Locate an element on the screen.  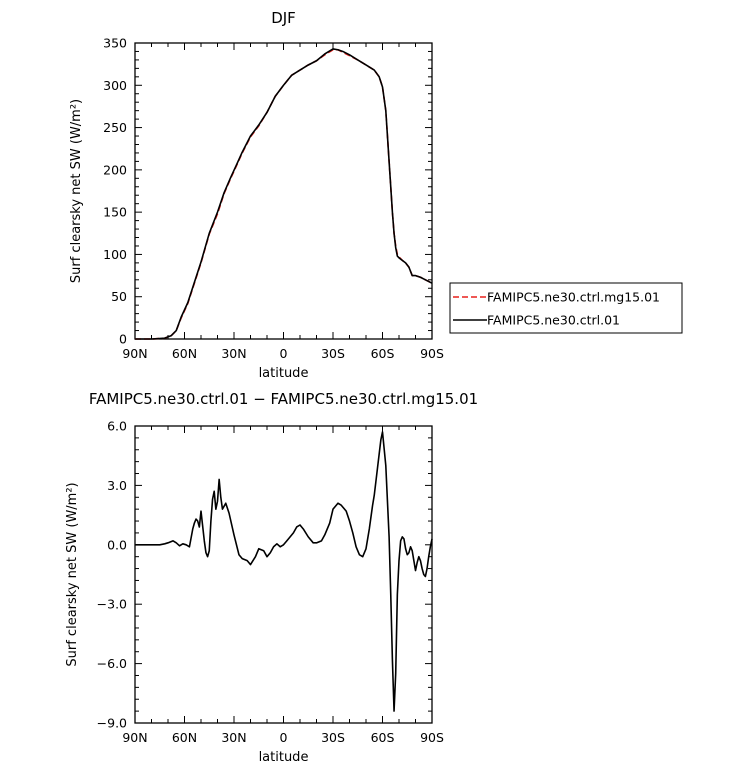
legend-label: FAMIPC5.ne30.ctrl.mg15.01 is located at coordinates (573, 297).